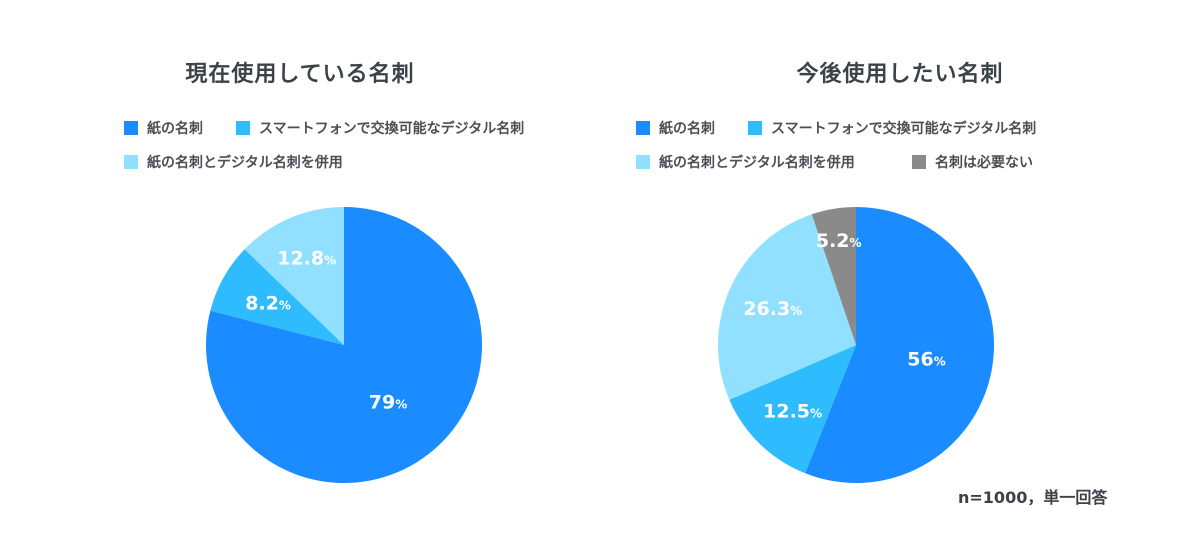  I want to click on slice-value: 79, so click(382, 403).